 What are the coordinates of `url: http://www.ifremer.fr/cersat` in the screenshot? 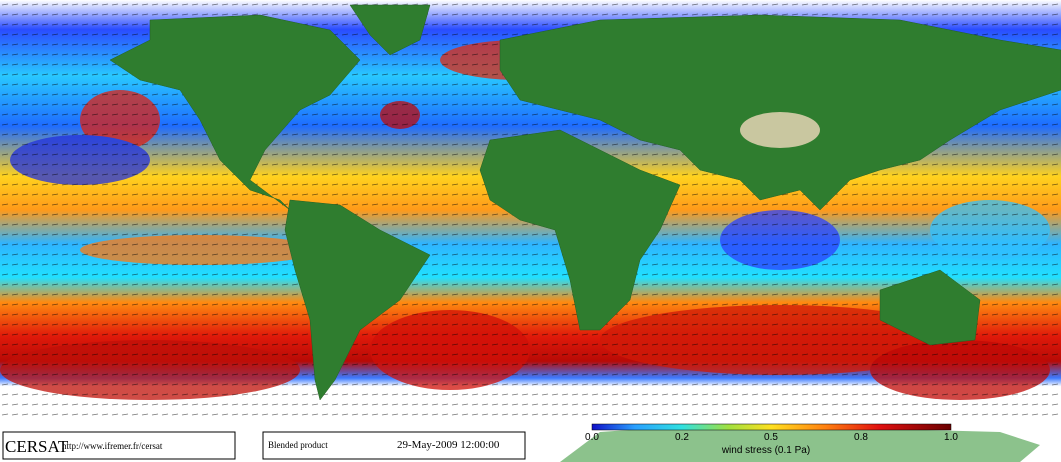 It's located at (112, 446).